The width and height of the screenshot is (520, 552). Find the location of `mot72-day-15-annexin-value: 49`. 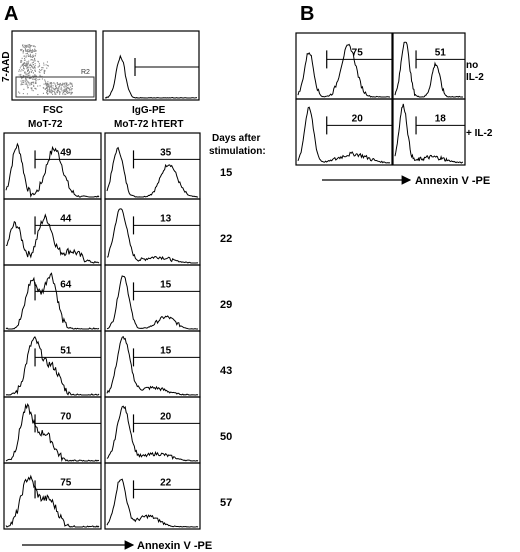

mot72-day-15-annexin-value: 49 is located at coordinates (66, 152).